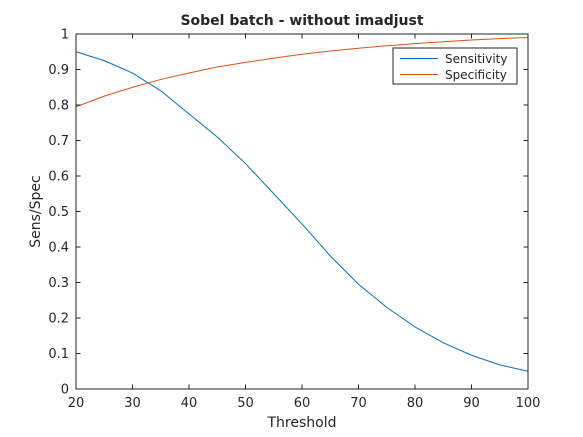 The width and height of the screenshot is (583, 437). Describe the element at coordinates (76, 403) in the screenshot. I see `x-tick-label: 20` at that location.